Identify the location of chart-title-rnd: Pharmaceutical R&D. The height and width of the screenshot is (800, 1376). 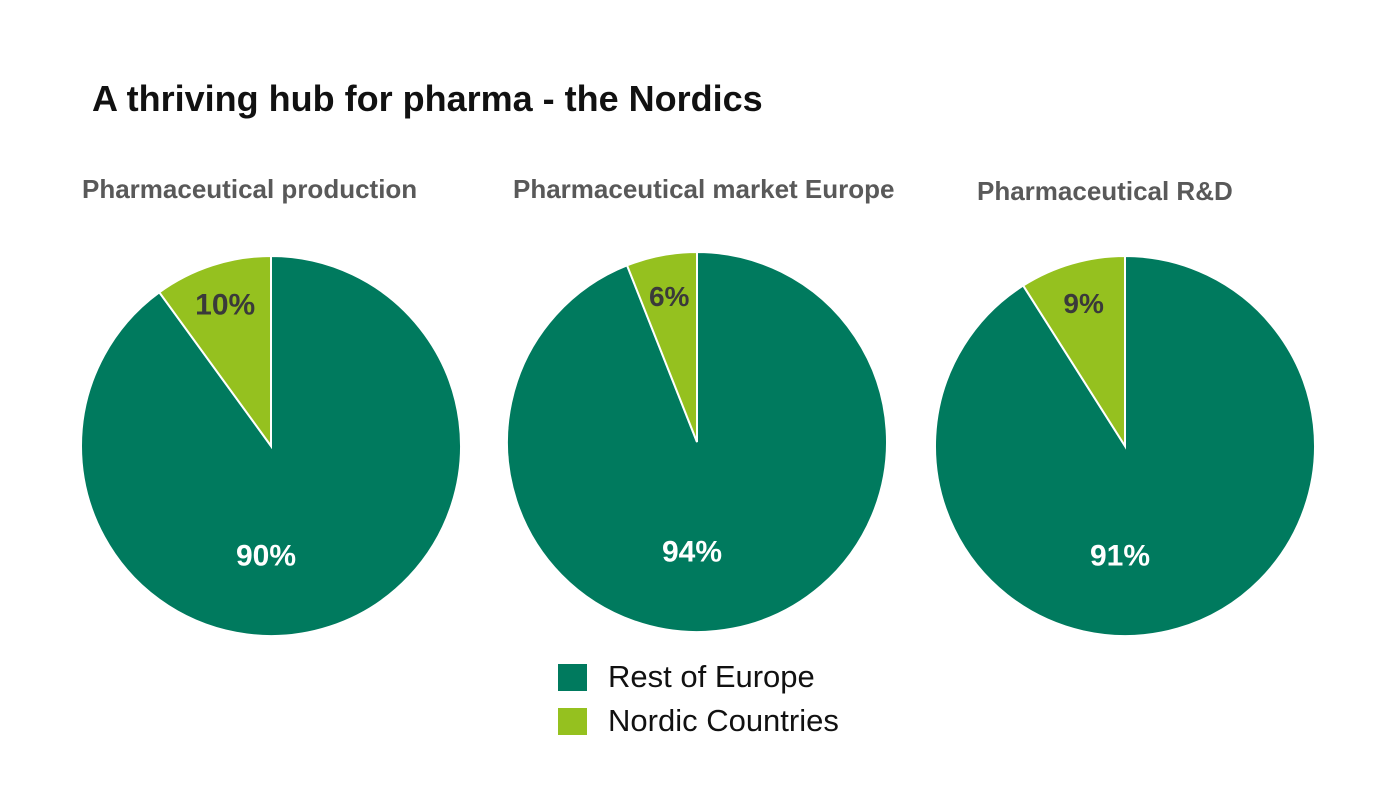
(1105, 191).